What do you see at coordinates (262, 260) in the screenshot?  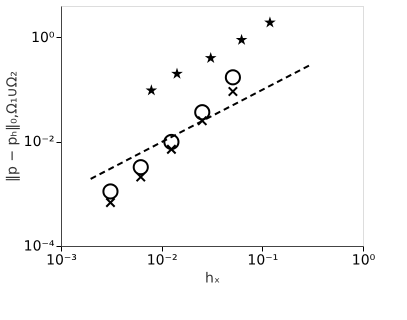 I see `x-tick-label: 10⁻¹` at bounding box center [262, 260].